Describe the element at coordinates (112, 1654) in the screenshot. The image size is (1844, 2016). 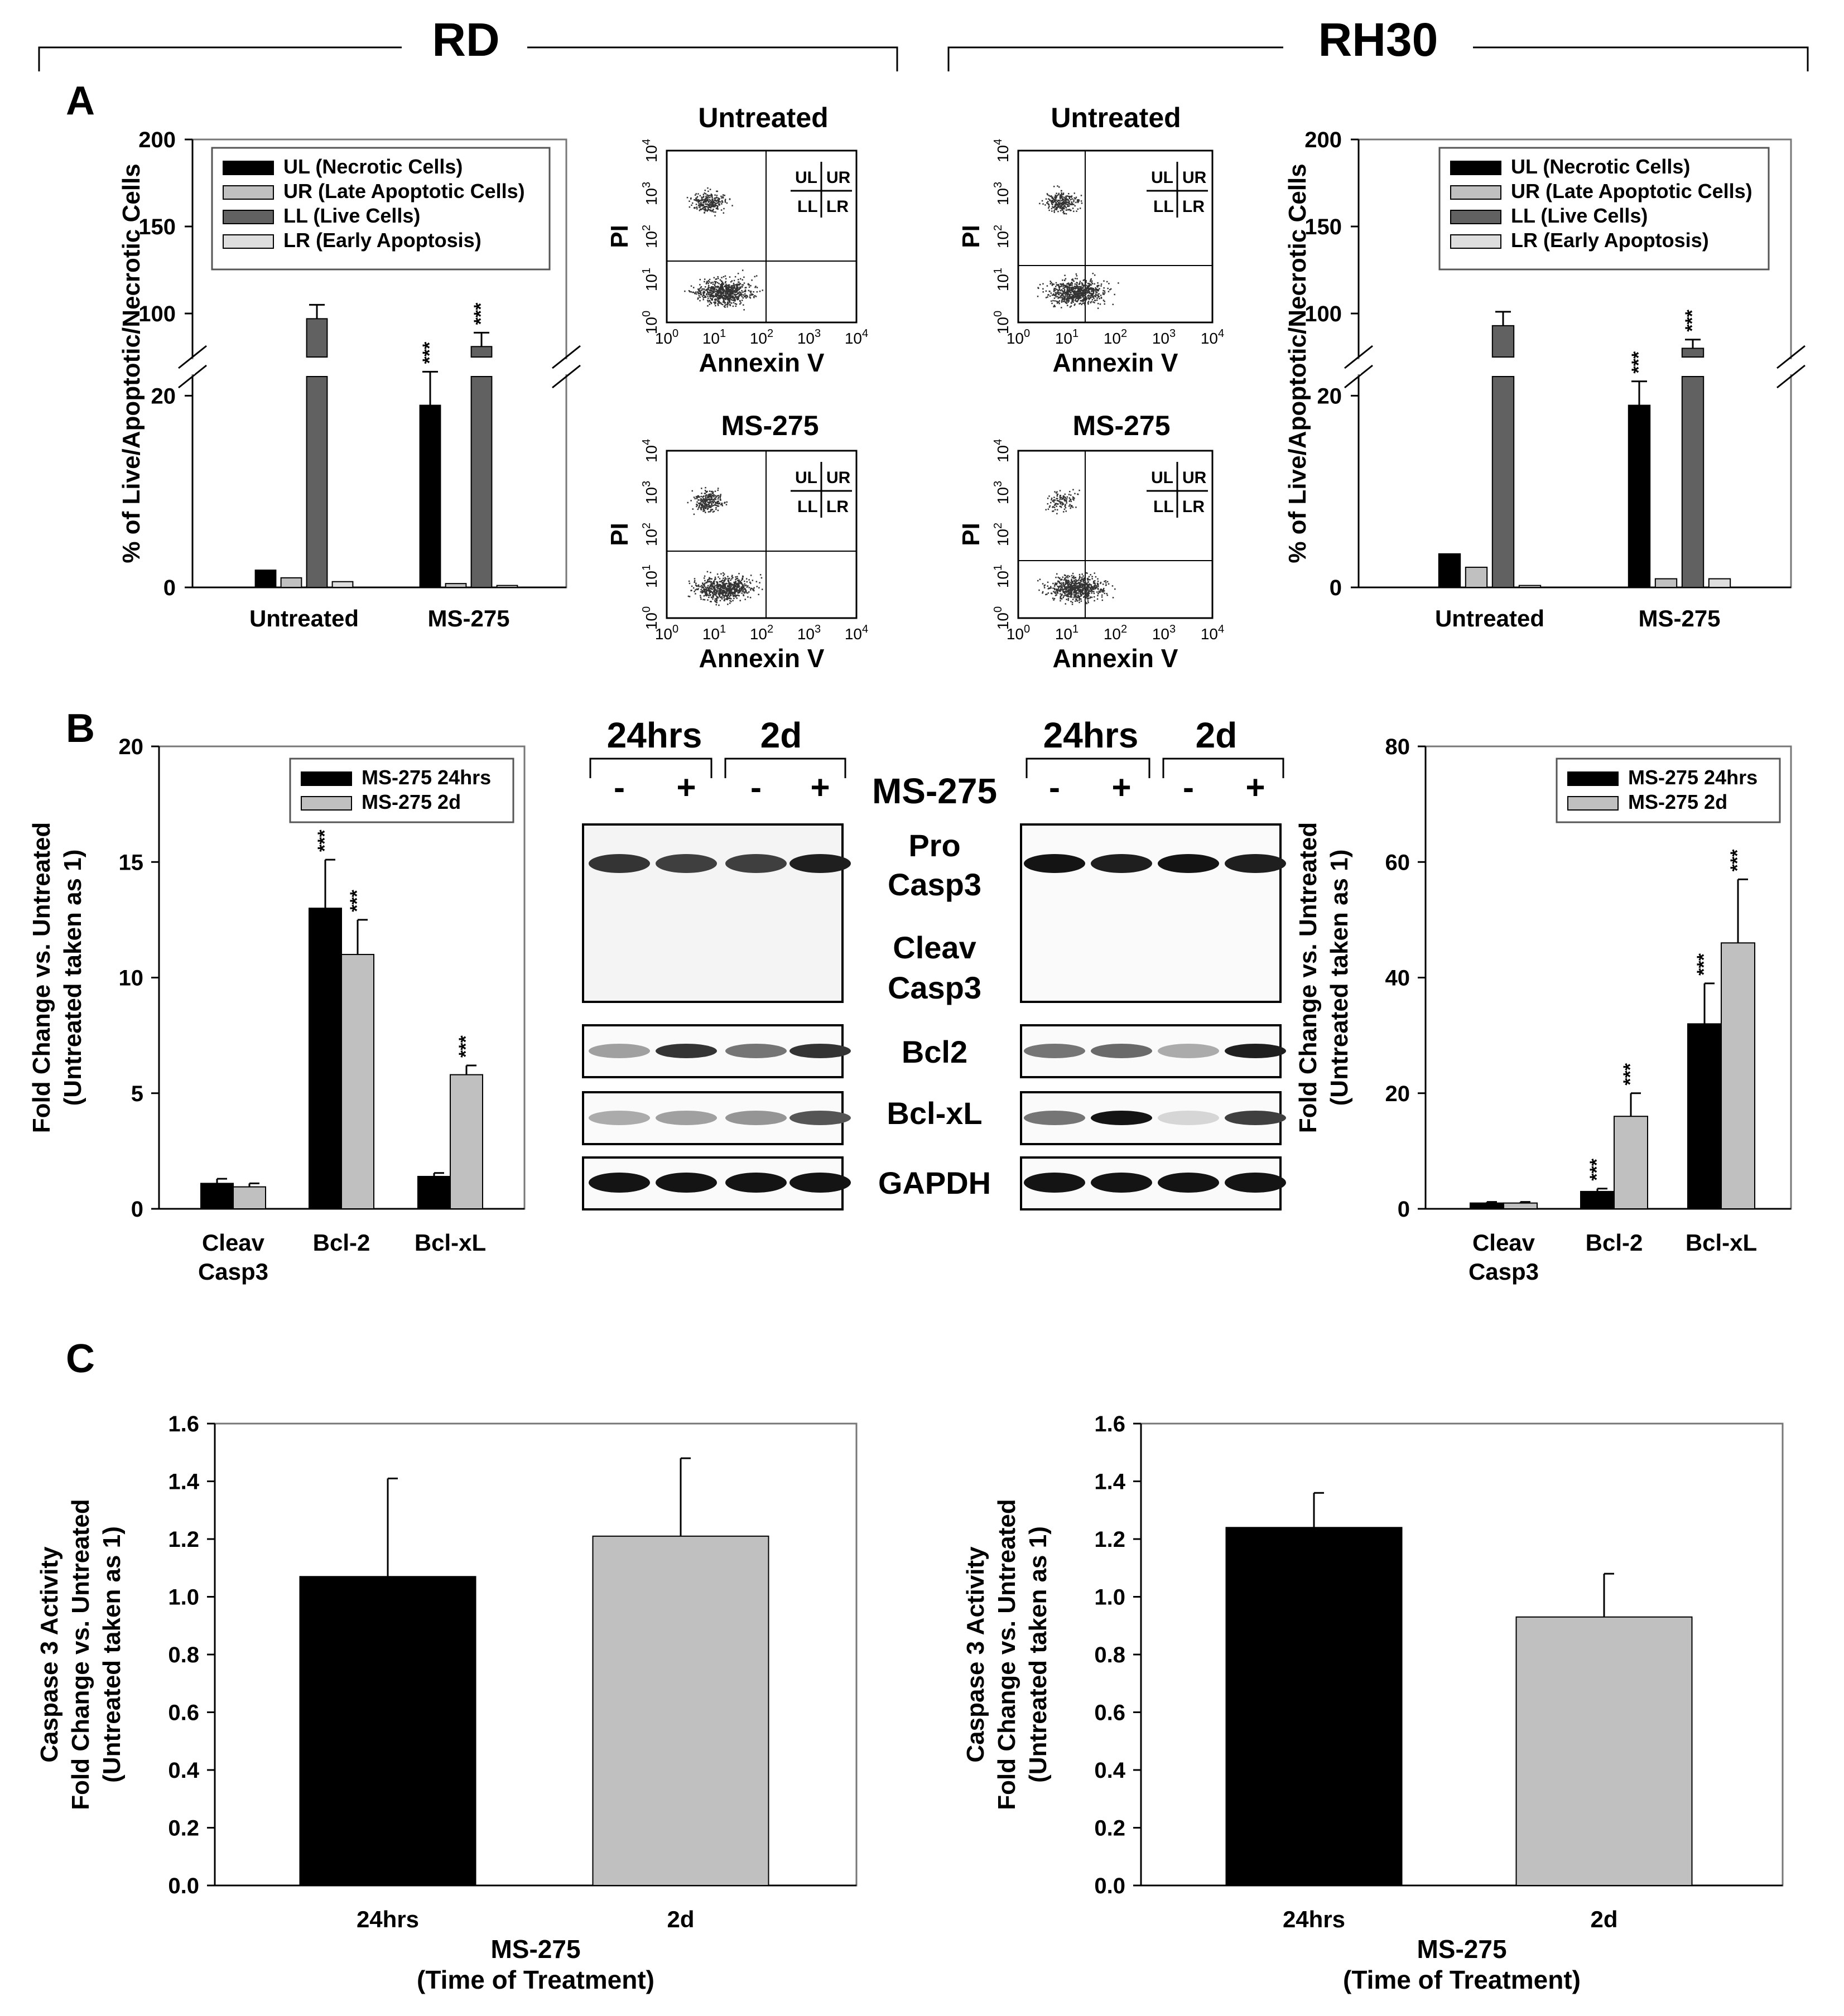
I see `y-axis-label: (Untreated taken as 1)` at that location.